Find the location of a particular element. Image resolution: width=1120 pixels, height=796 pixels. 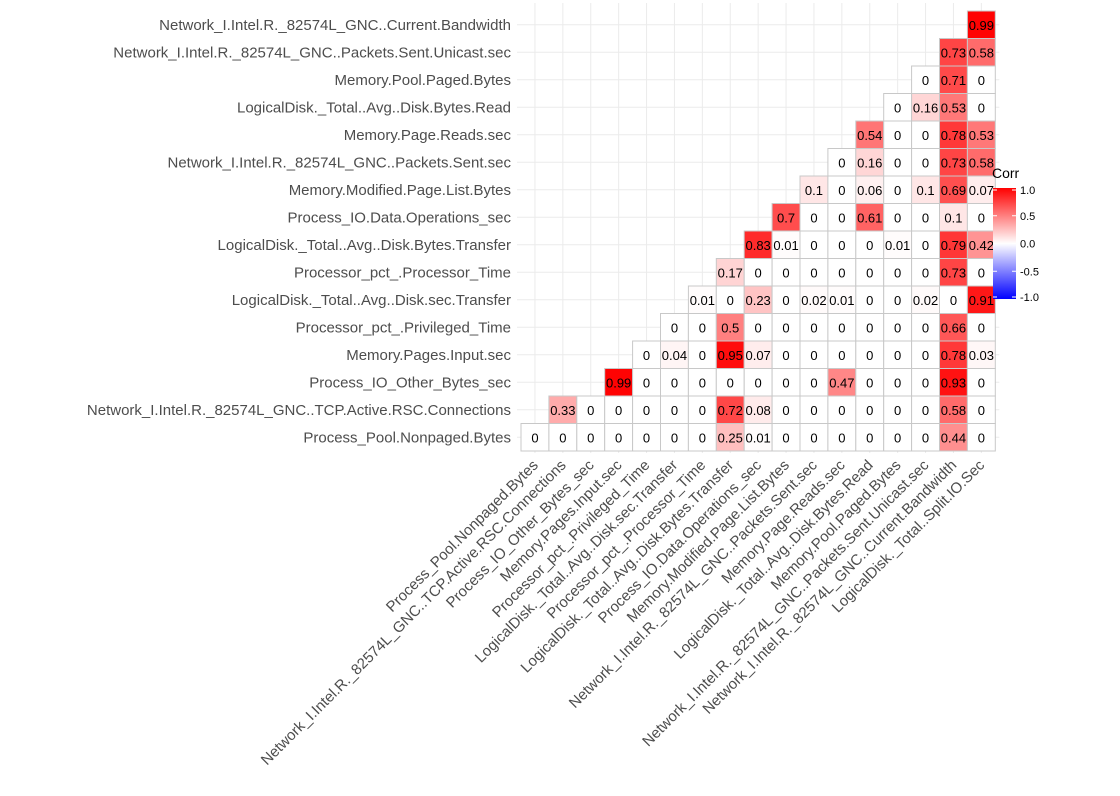

cell-value-label: 0.44 is located at coordinates (953, 437).